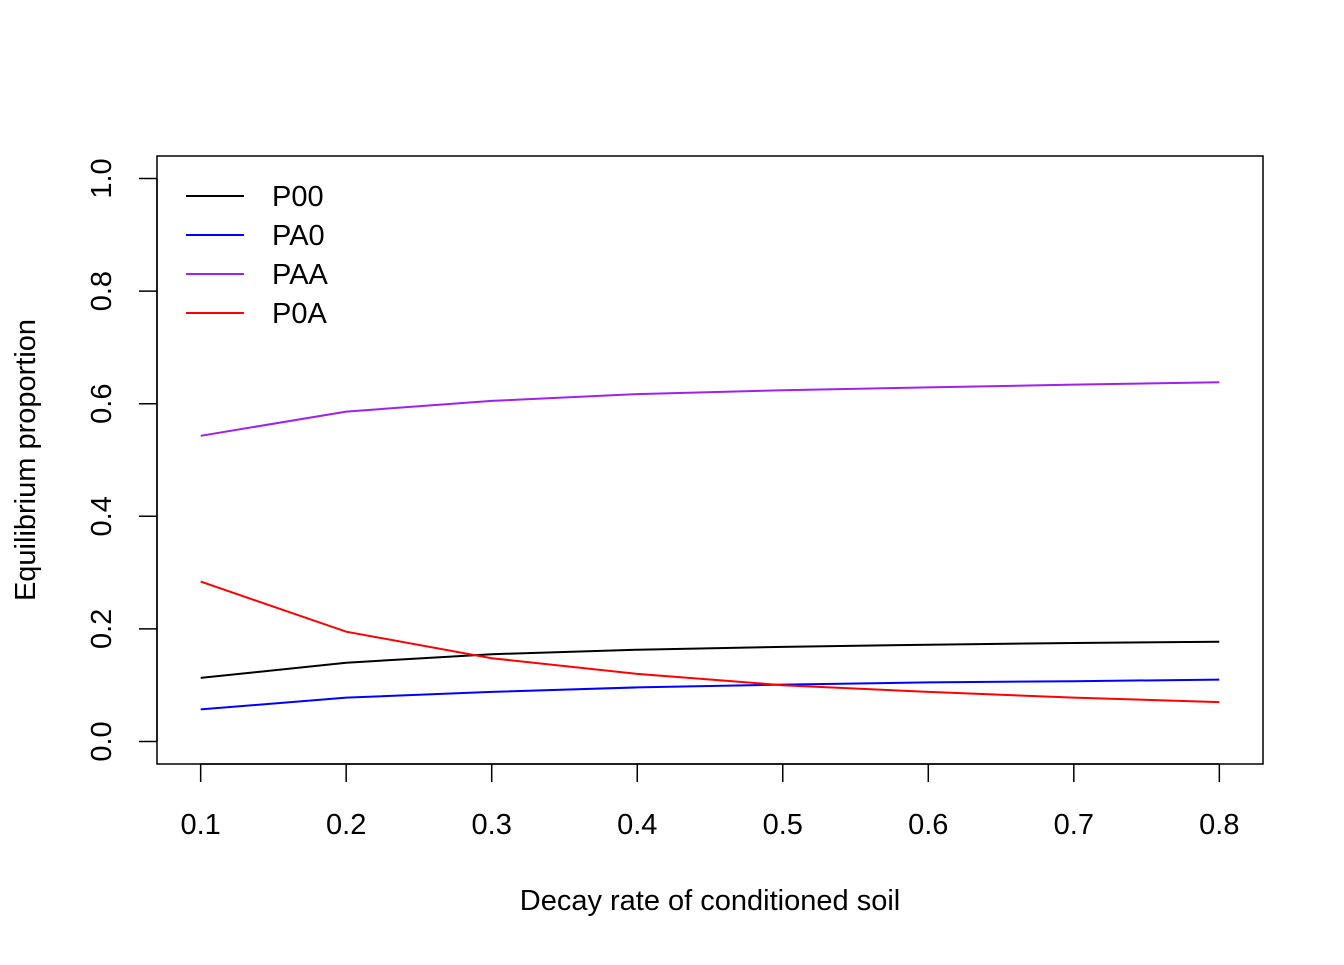 This screenshot has width=1344, height=965. I want to click on y-tick-label: 0.2, so click(102, 629).